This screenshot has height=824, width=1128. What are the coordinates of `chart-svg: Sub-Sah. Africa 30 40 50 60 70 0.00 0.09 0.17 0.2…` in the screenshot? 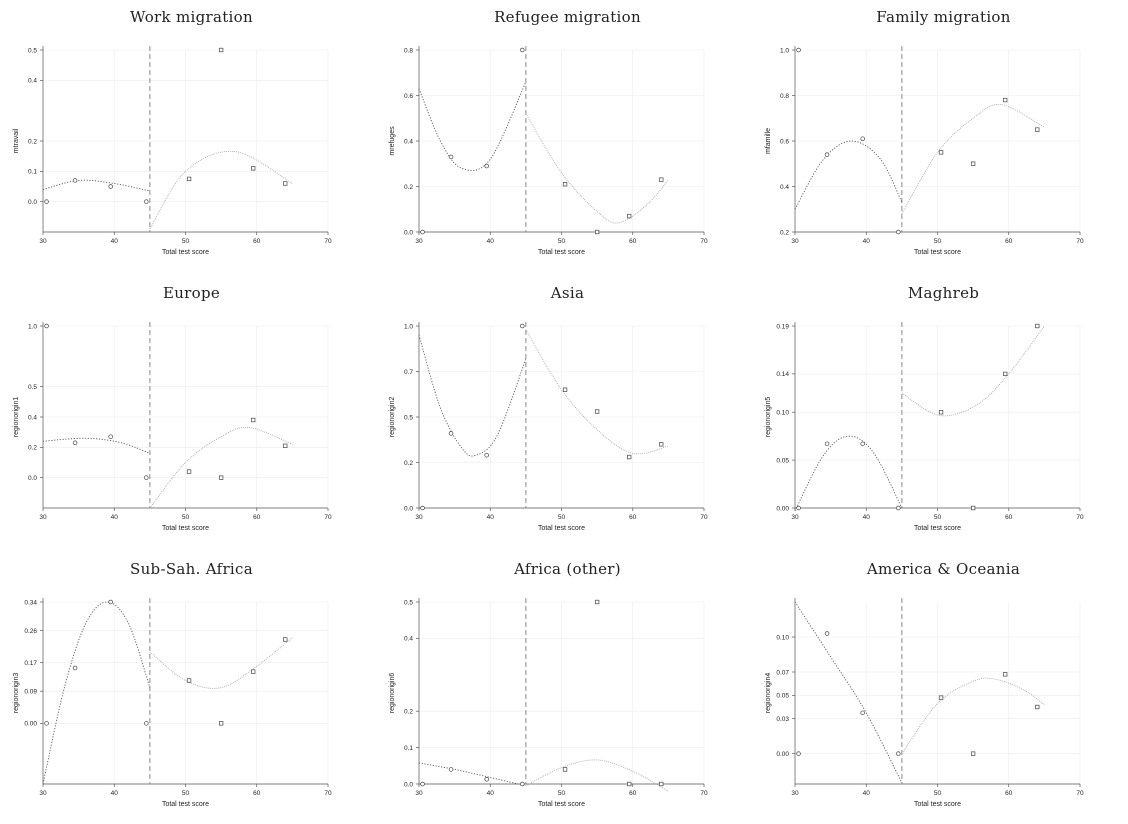 It's located at (172, 684).